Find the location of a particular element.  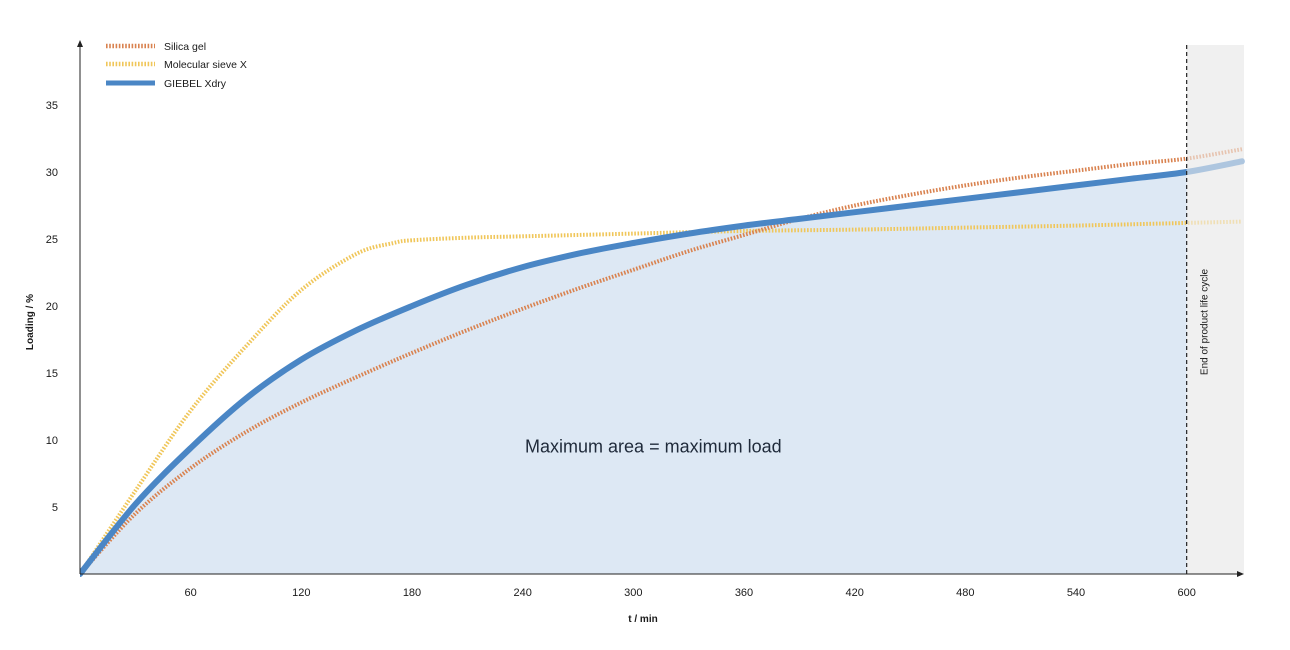

y-axis-title: Loading / % is located at coordinates (30, 322).